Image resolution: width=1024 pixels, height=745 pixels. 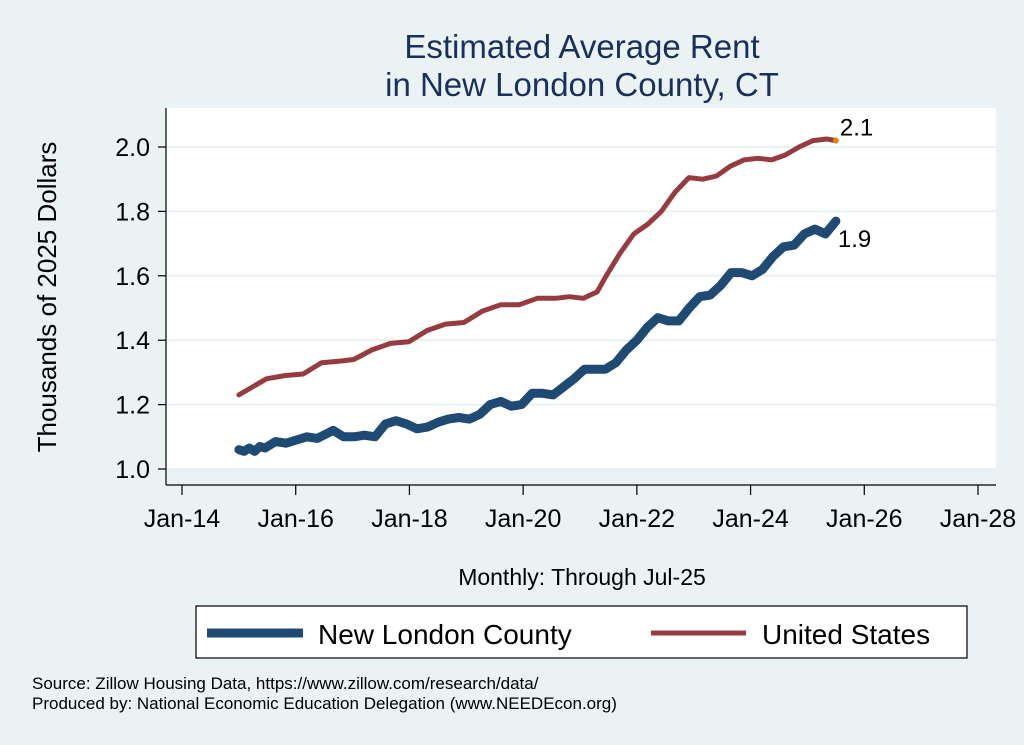 What do you see at coordinates (582, 577) in the screenshot?
I see `x-axis-label: Monthly: Through Jul-25` at bounding box center [582, 577].